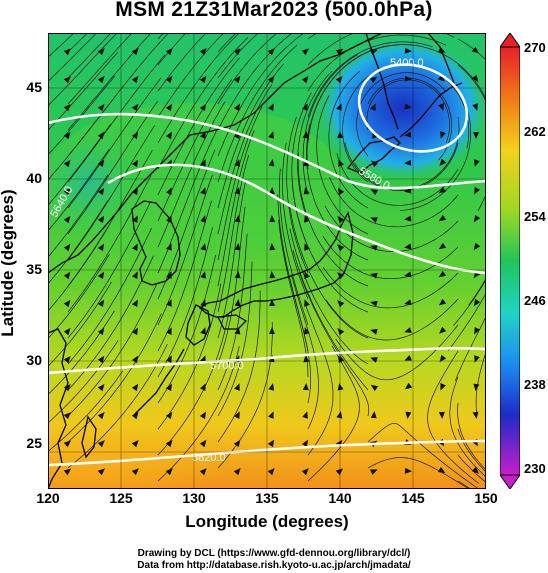 Image resolution: width=548 pixels, height=573 pixels. Describe the element at coordinates (48, 498) in the screenshot. I see `x-tick-120: 120` at that location.